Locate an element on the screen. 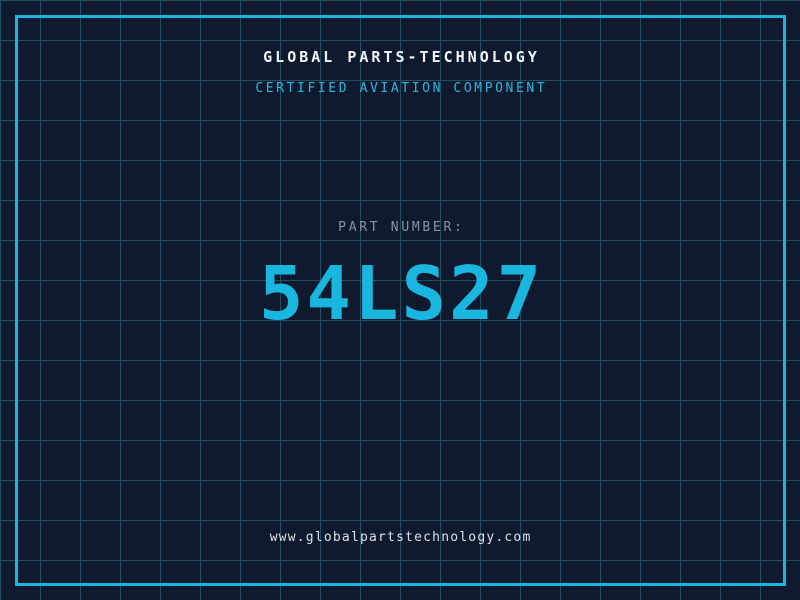  brand-subtitle: CERTIFIED AVIATION COMPONENT is located at coordinates (401, 88).